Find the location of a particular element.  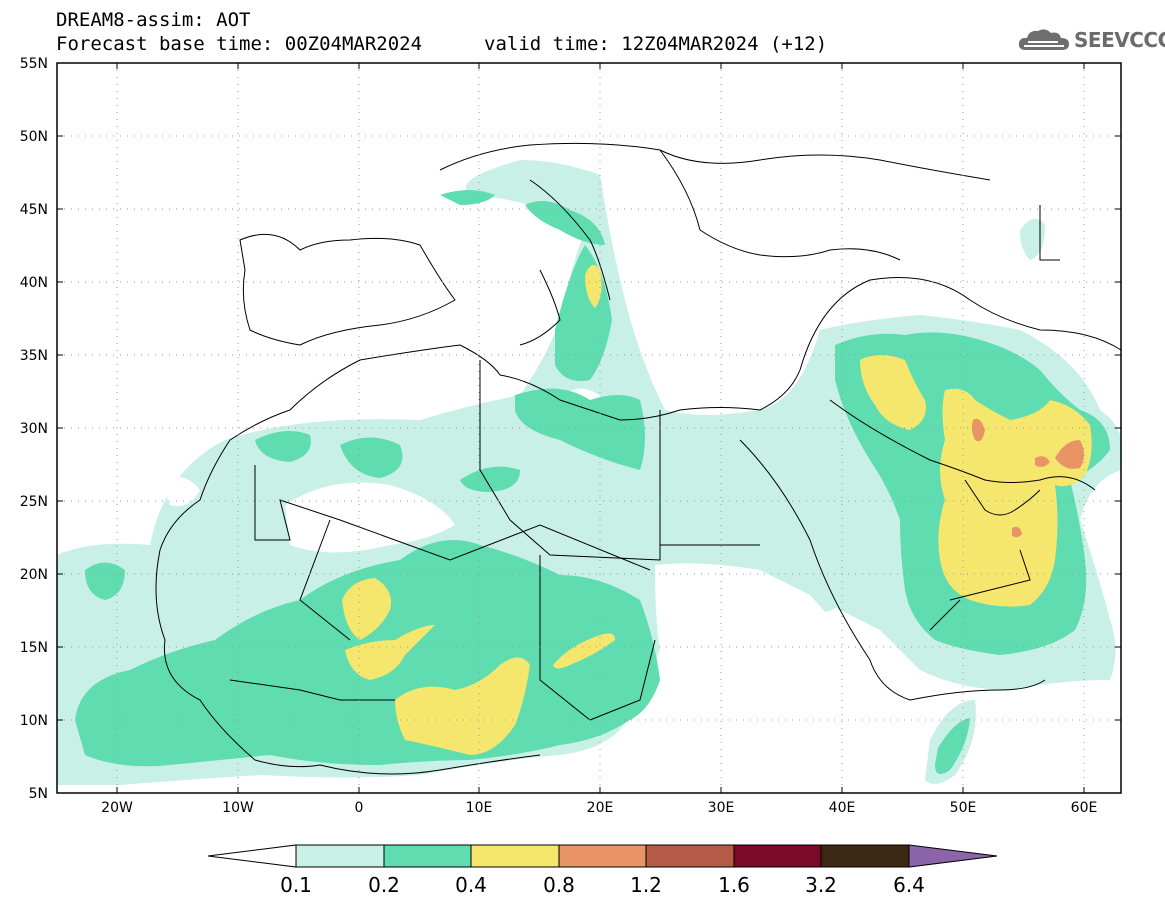

lat-label: 35N is located at coordinates (34, 356).